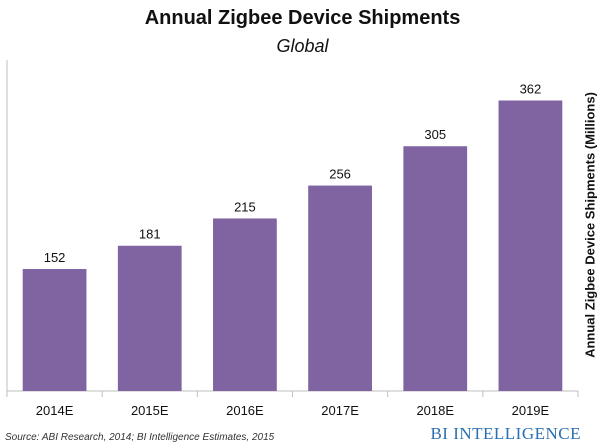 Image resolution: width=605 pixels, height=447 pixels. What do you see at coordinates (435, 134) in the screenshot?
I see `data-label-2018E: 305` at bounding box center [435, 134].